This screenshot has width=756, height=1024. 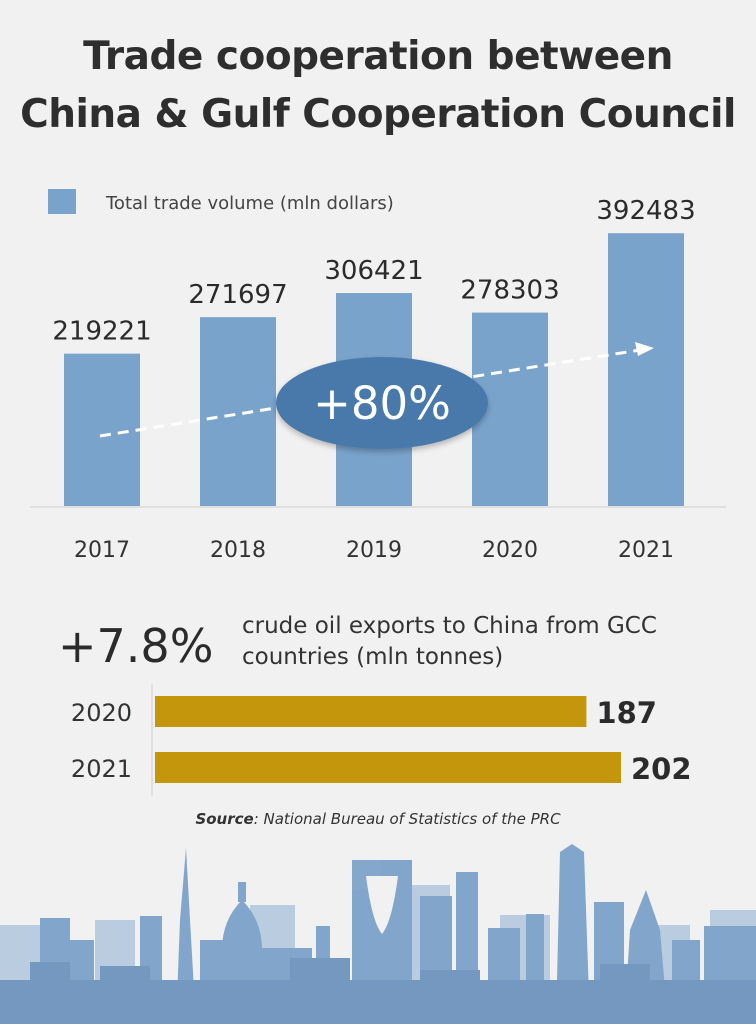 I want to click on title-line-1: Trade cooperation between, so click(x=378, y=56).